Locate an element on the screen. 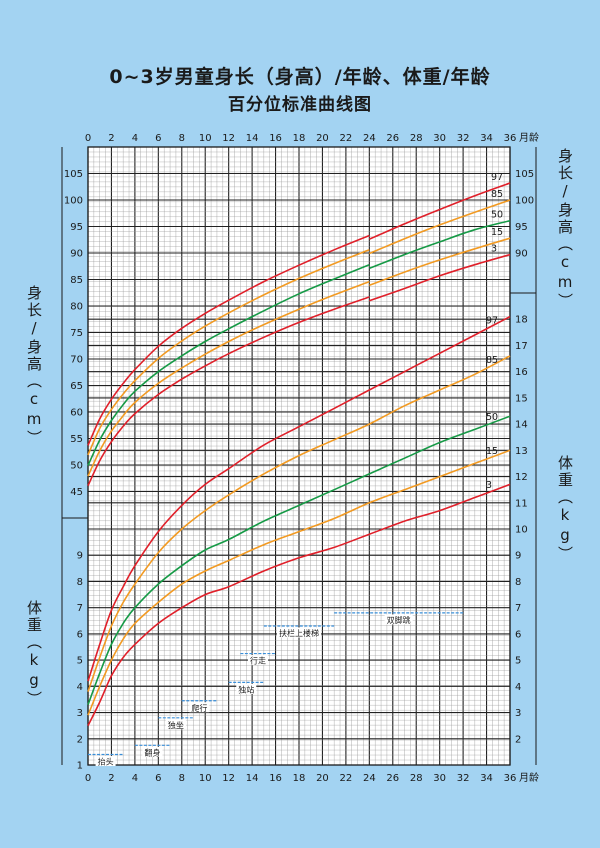 Image resolution: width=600 pixels, height=848 pixels. x-tick-bottom: 24 is located at coordinates (369, 778).